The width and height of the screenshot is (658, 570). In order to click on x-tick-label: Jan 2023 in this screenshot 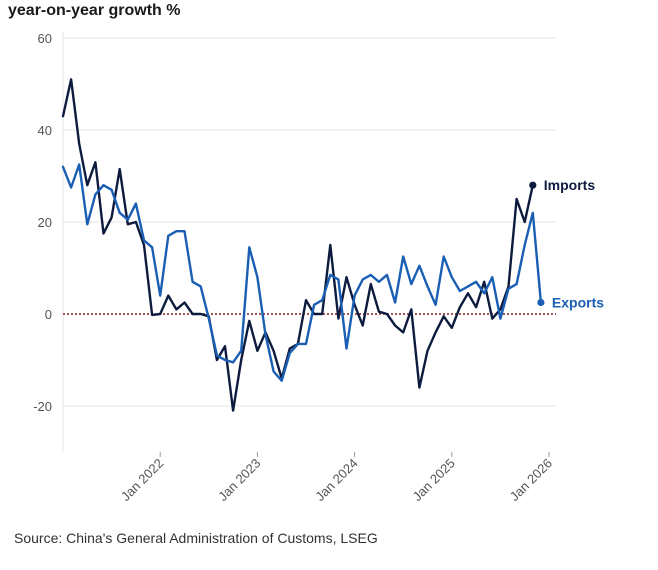, I will do `click(239, 480)`.